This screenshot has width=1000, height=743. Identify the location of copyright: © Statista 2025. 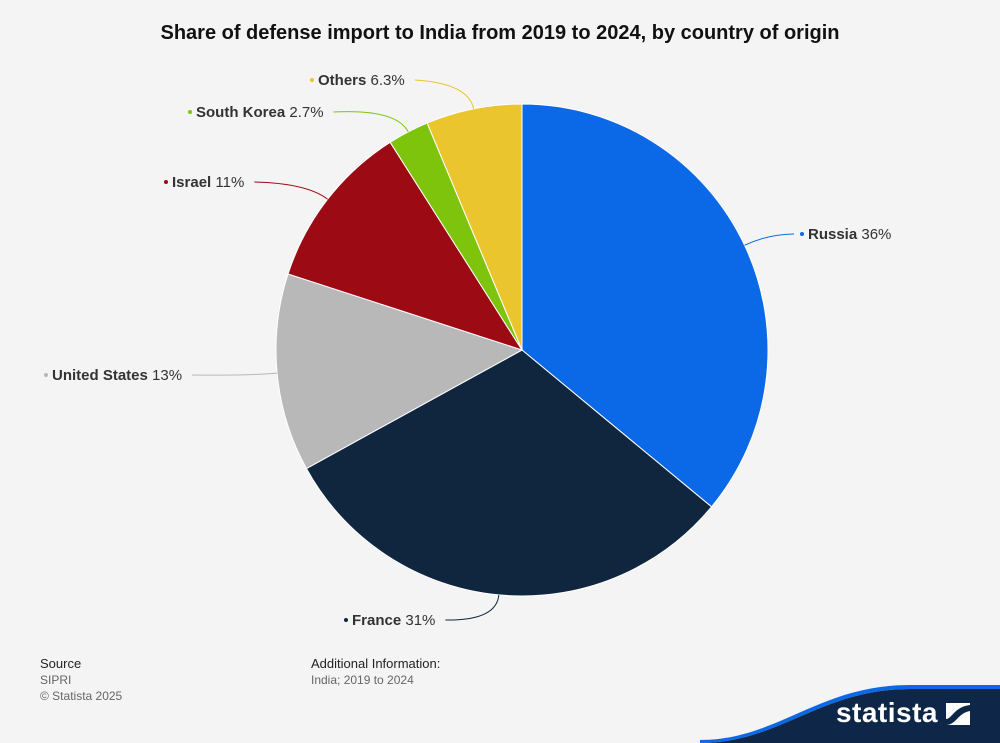
(81, 696).